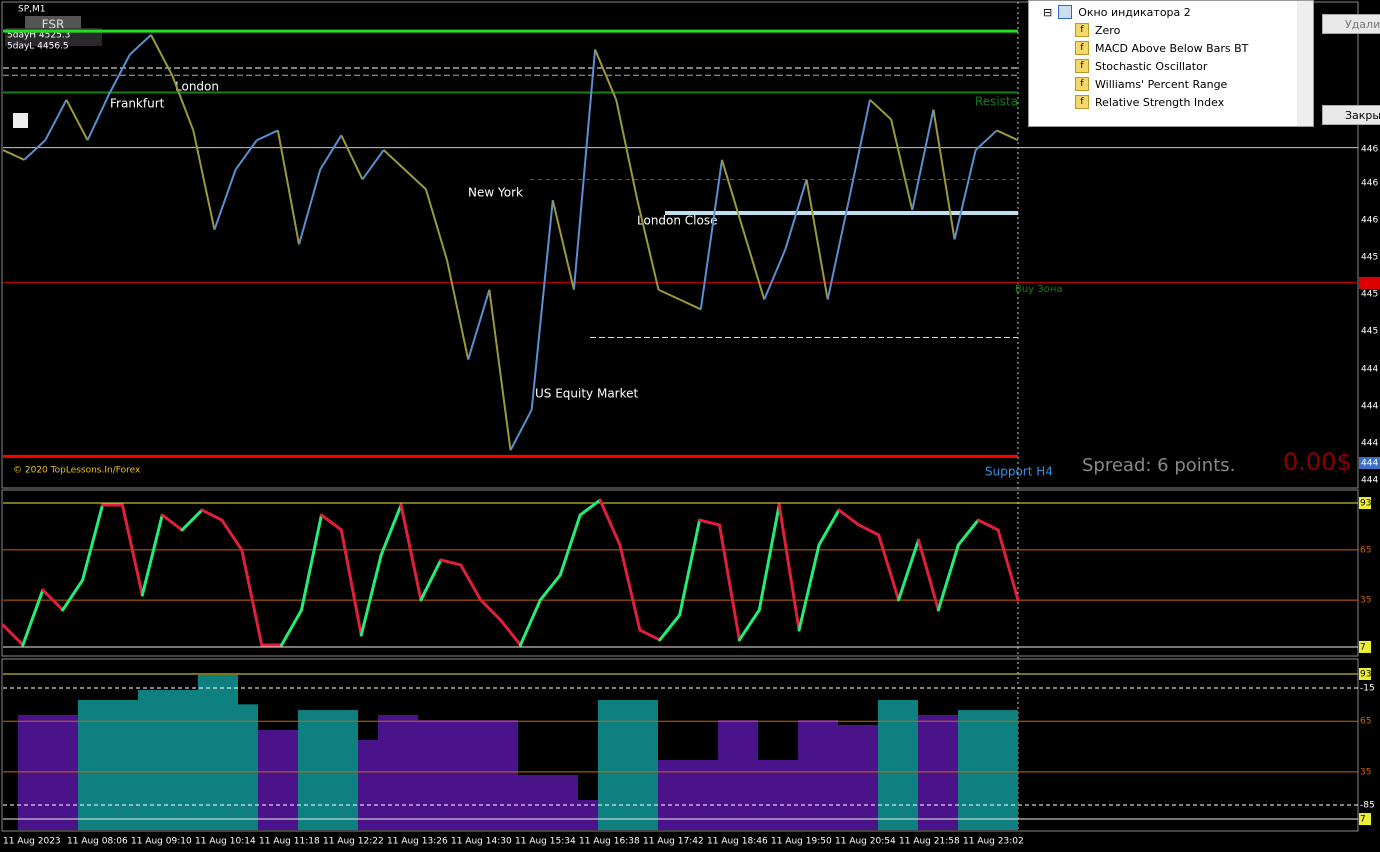 The height and width of the screenshot is (852, 1380). Describe the element at coordinates (1151, 66) in the screenshot. I see `tree-item-label: Stochastic Oscillator` at that location.